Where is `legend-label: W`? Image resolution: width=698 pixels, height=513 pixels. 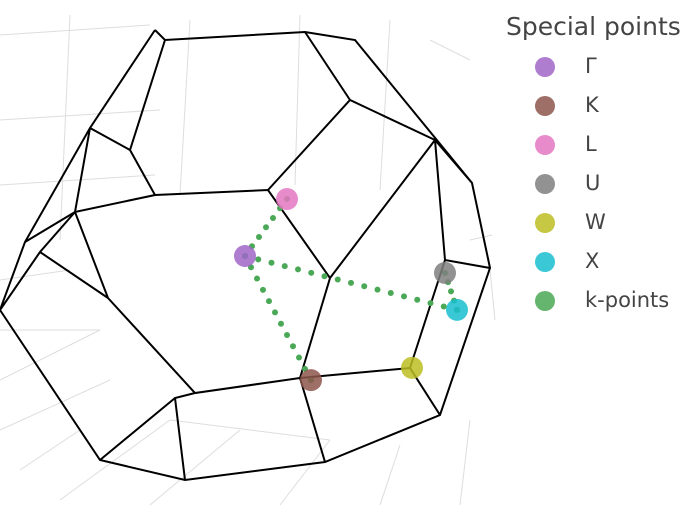
legend-label: W is located at coordinates (595, 222).